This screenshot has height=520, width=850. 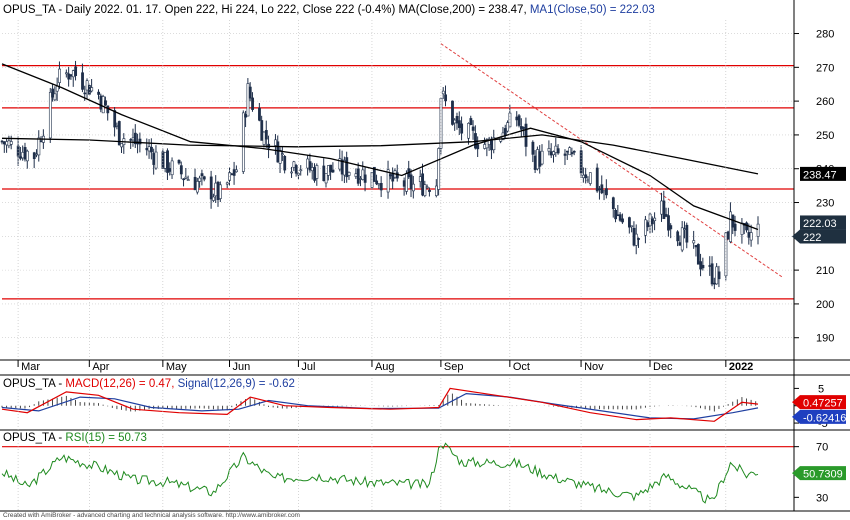 I want to click on macd-value-label: 0.47257, so click(x=823, y=404).